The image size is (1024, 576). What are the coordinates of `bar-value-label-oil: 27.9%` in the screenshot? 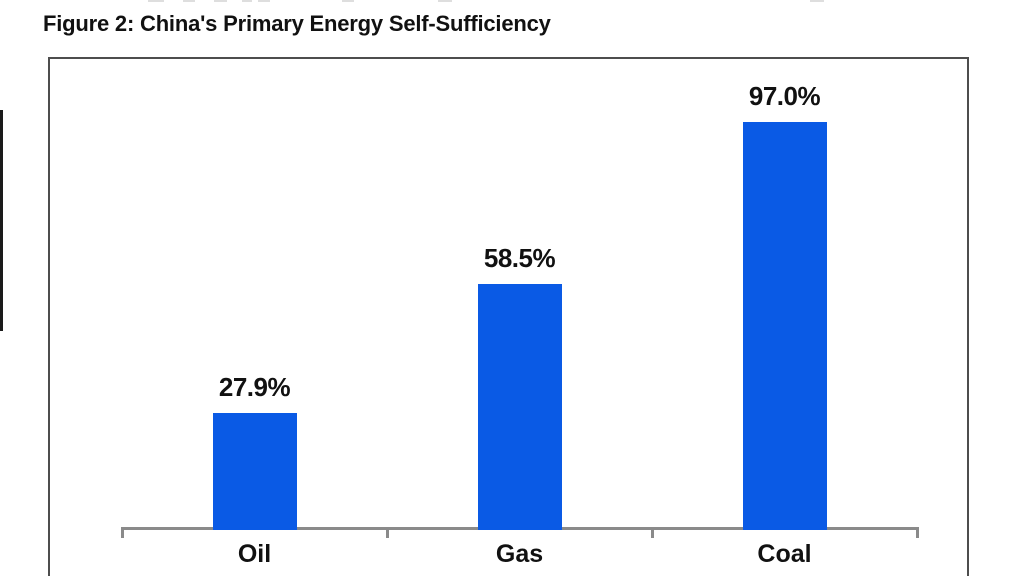 It's located at (254, 387).